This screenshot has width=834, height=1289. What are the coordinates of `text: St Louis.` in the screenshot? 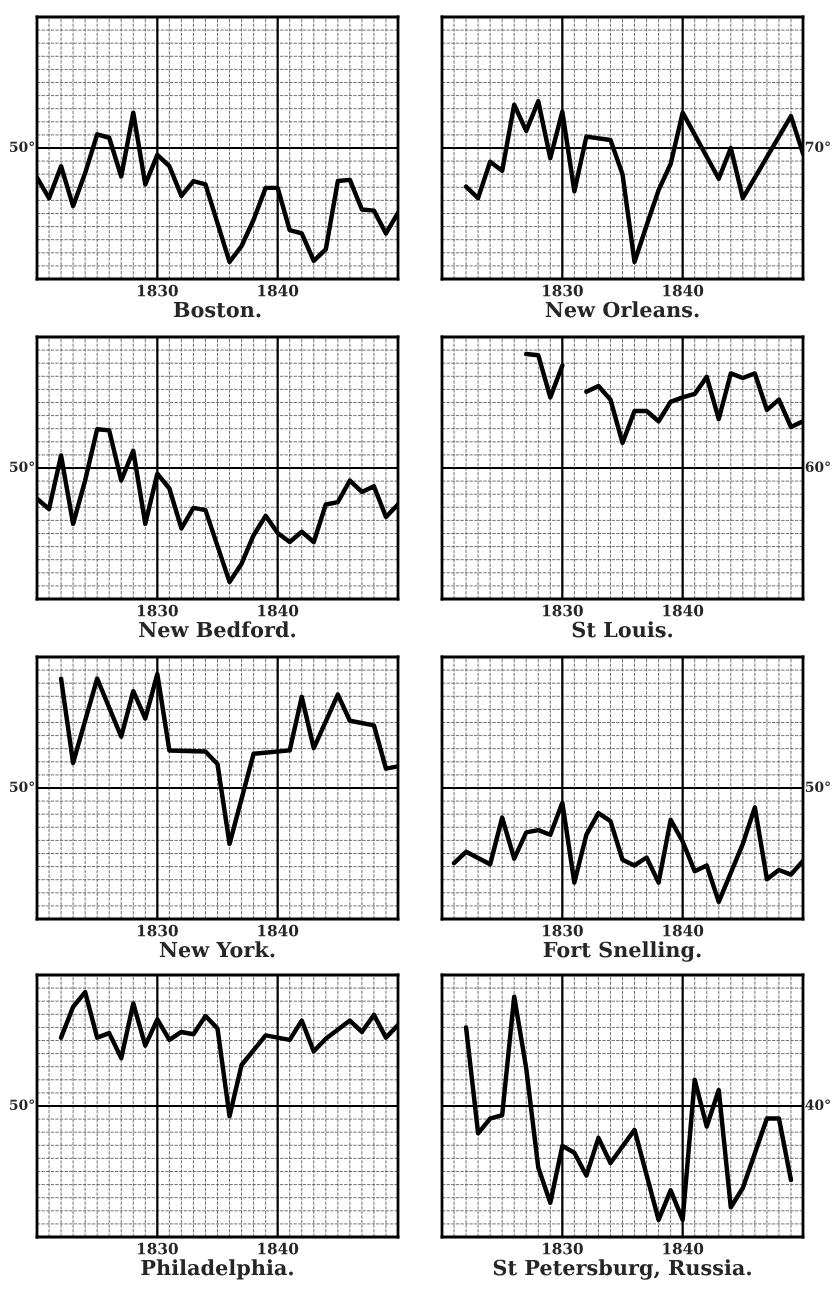 It's located at (622, 629).